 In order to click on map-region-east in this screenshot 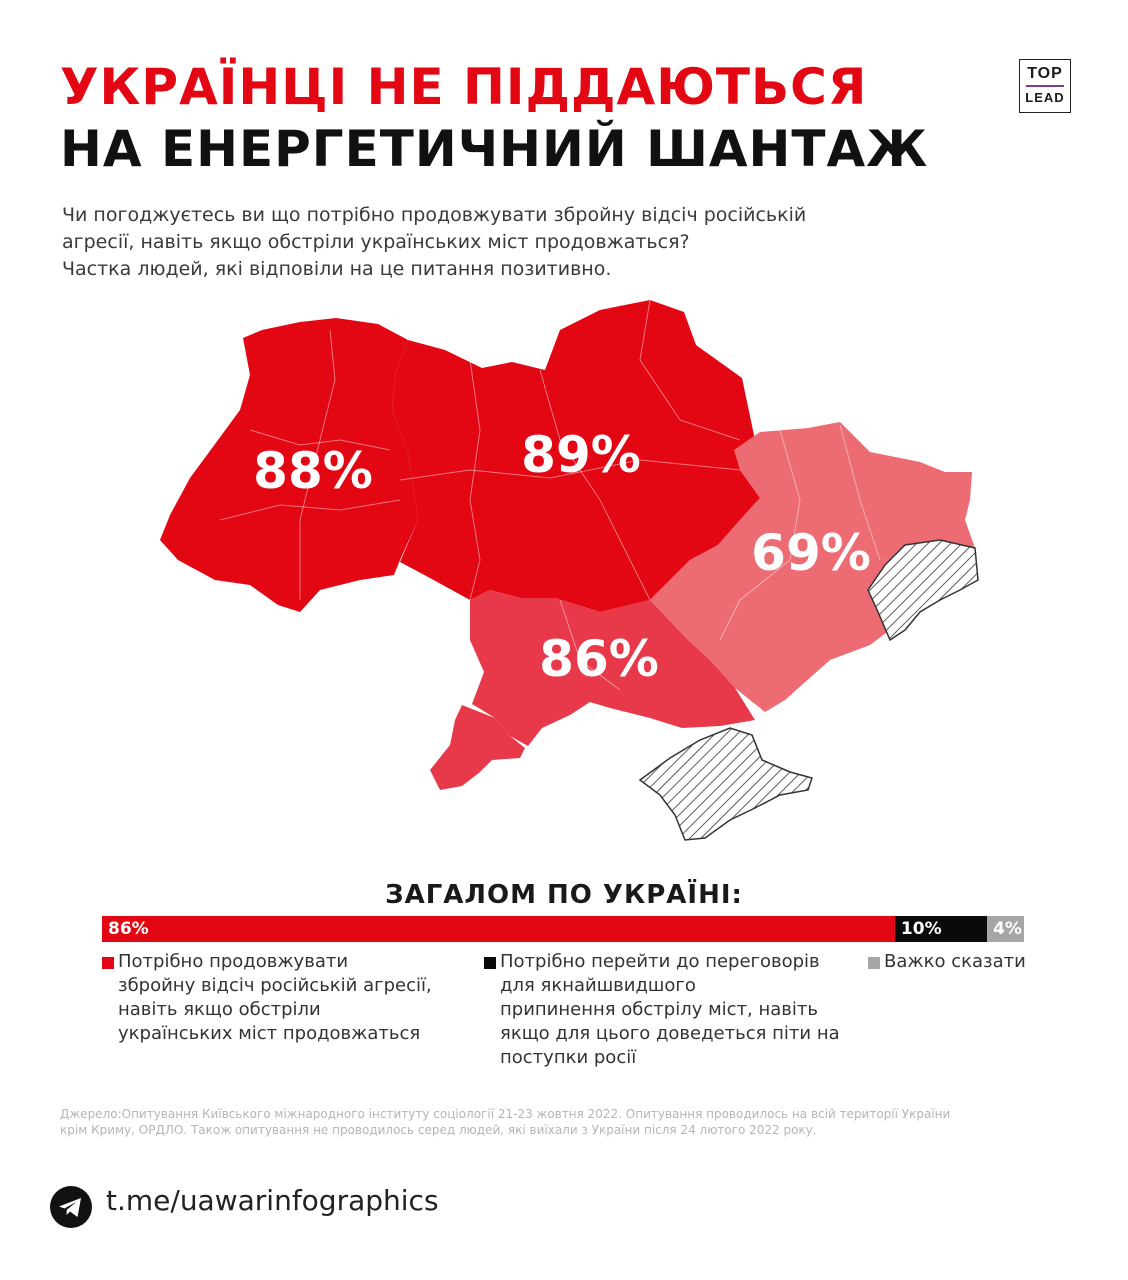, I will do `click(812, 567)`.